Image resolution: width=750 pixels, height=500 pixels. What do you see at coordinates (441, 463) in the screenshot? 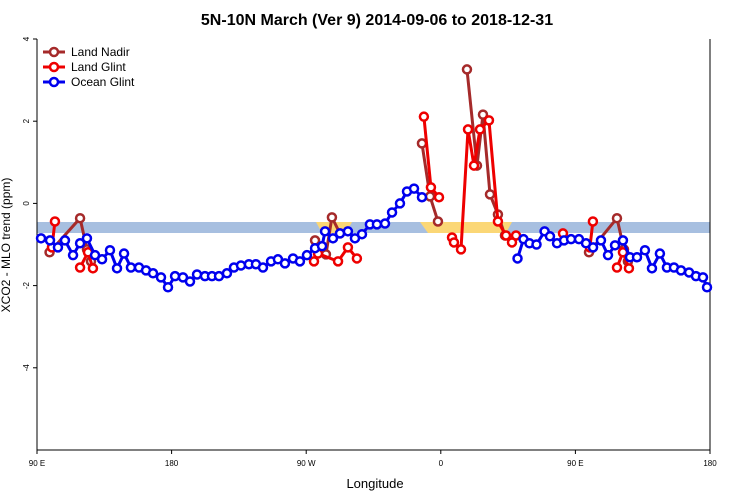
I see `x-tick-label: 0` at bounding box center [441, 463].